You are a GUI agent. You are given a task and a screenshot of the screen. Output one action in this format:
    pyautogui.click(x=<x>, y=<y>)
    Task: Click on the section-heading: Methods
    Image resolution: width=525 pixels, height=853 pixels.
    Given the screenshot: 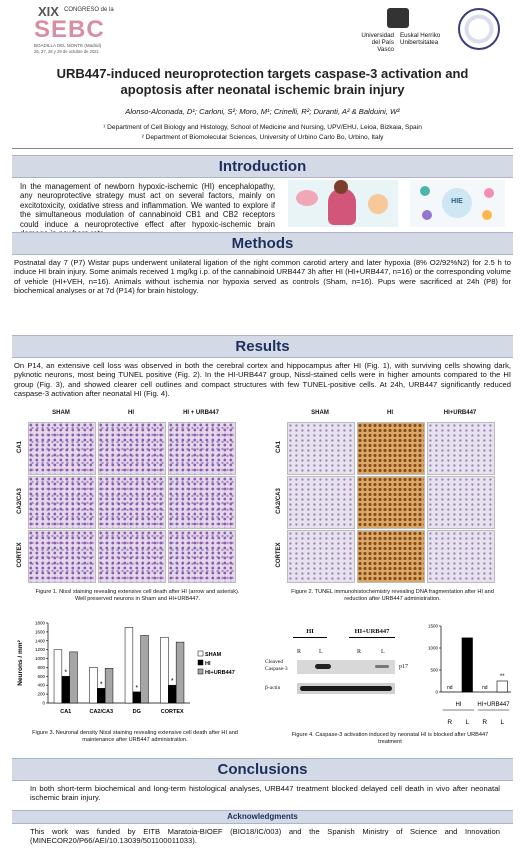 What is the action you would take?
    pyautogui.click(x=262, y=243)
    